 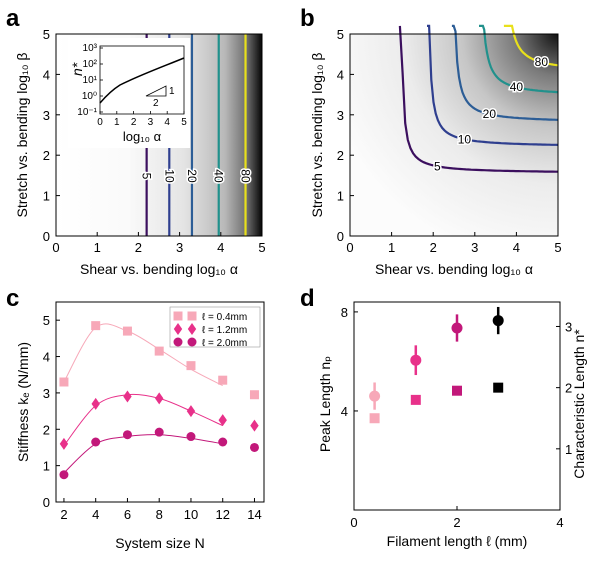 I want to click on panel-d-ylabel-right: Characteristic Length n*, so click(x=579, y=404).